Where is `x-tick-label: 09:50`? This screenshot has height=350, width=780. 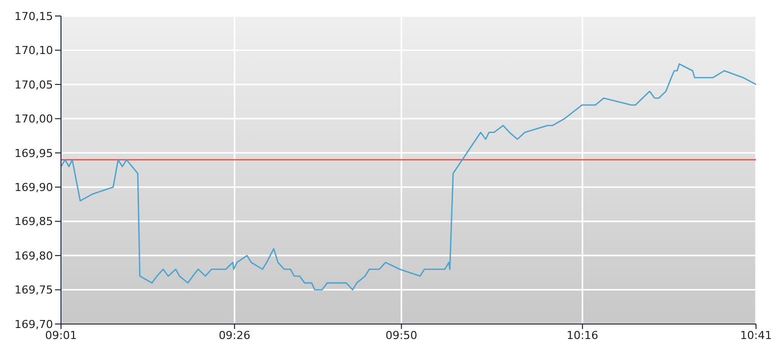 x-tick-label: 09:50 is located at coordinates (402, 335).